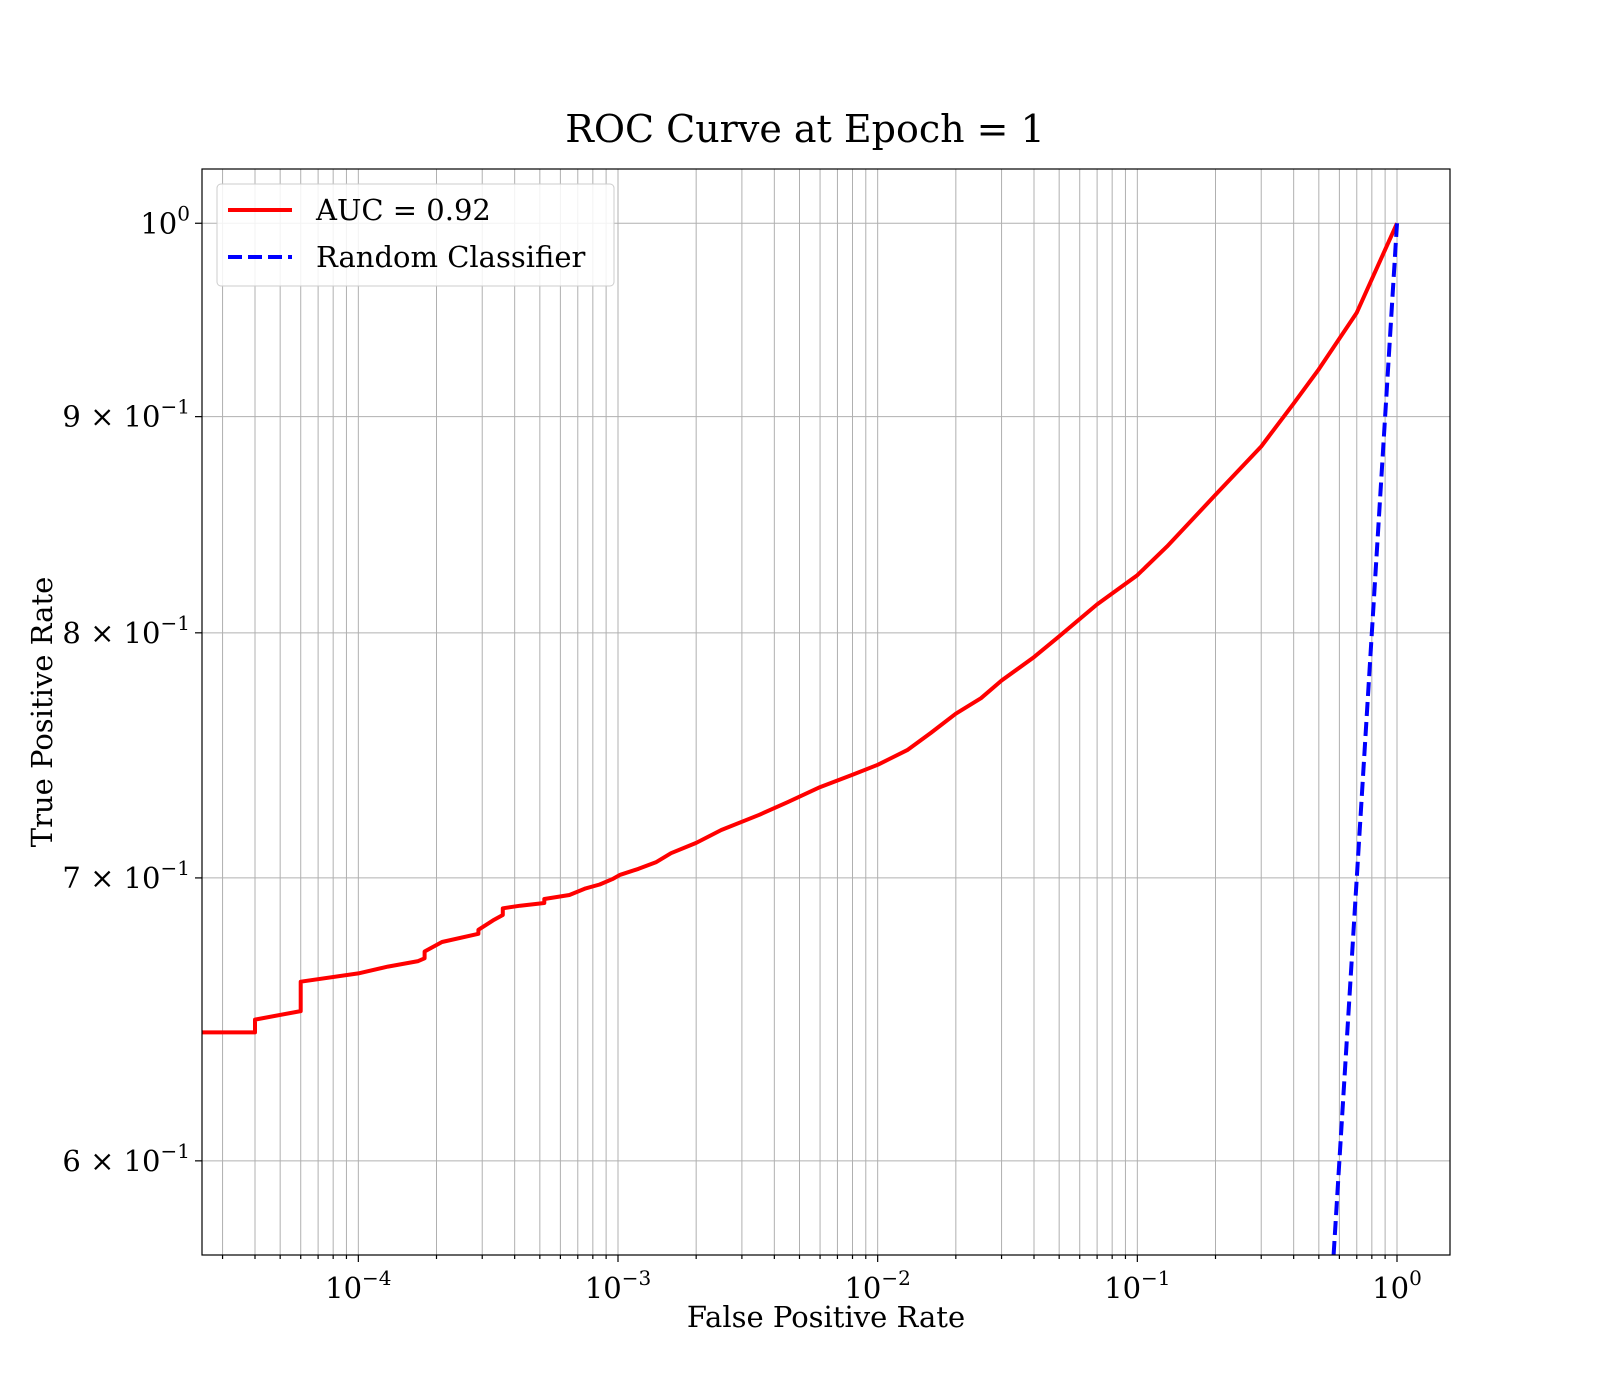 This screenshot has width=1600, height=1400. I want to click on y-tick-label: 8 × 10⁻¹, so click(126, 630).